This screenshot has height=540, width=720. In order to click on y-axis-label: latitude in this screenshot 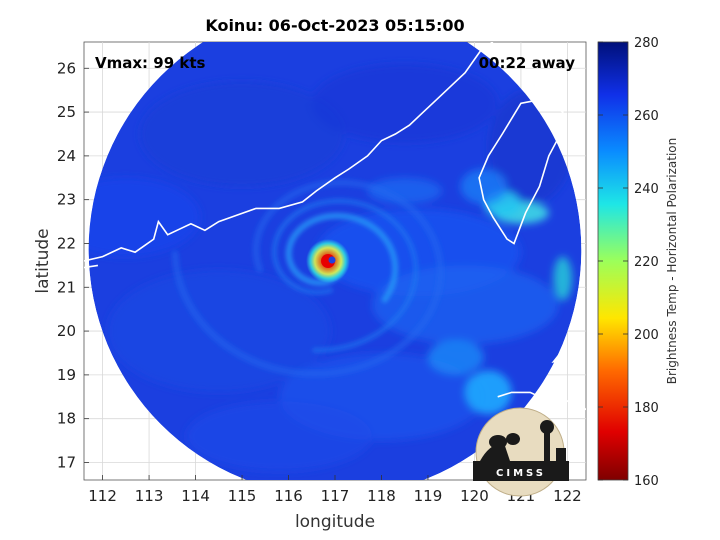, I will do `click(43, 260)`.